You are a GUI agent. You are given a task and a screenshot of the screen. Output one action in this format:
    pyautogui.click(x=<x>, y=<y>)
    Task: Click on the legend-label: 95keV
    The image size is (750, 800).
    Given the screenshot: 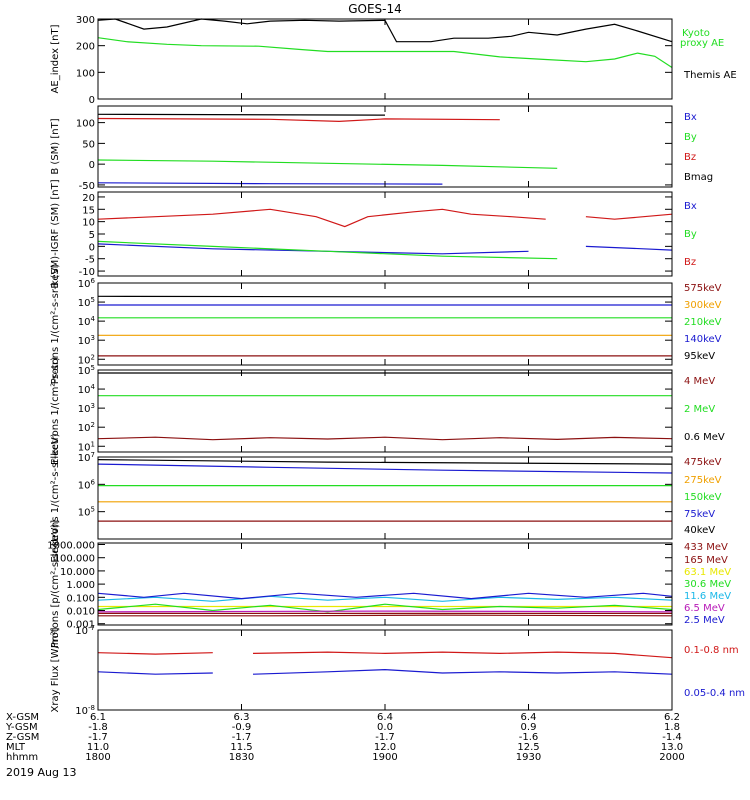 What is the action you would take?
    pyautogui.click(x=699, y=356)
    